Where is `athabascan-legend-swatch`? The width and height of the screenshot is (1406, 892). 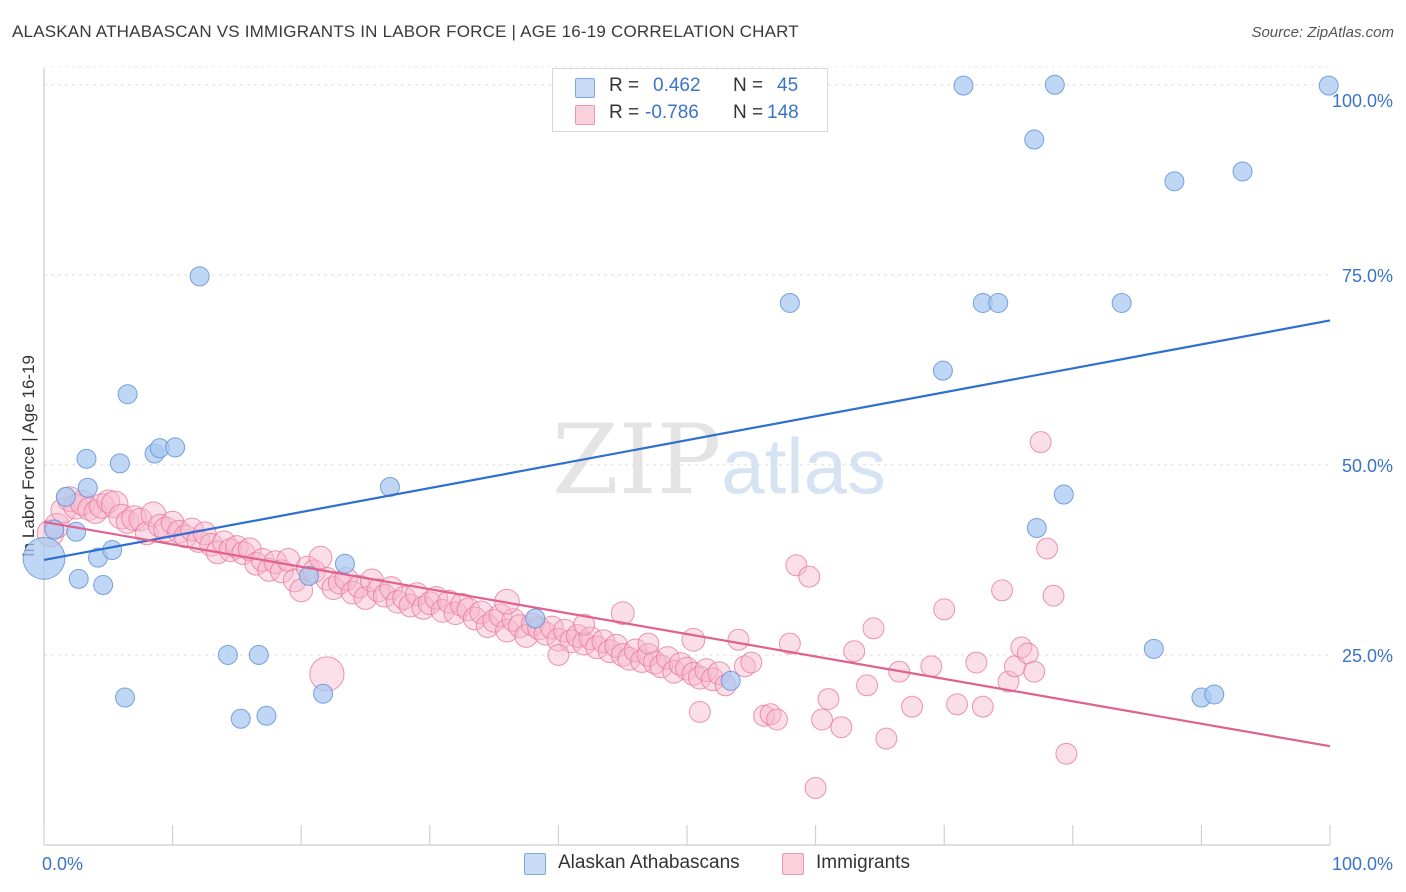
athabascan-legend-swatch is located at coordinates (535, 864).